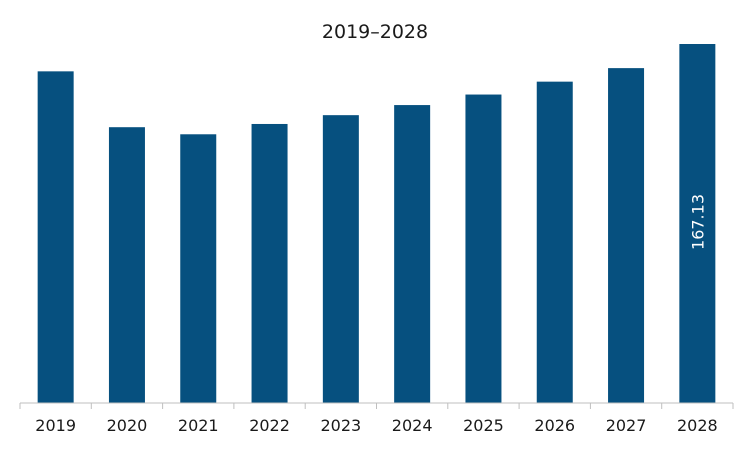  What do you see at coordinates (483, 248) in the screenshot?
I see `bar-2025` at bounding box center [483, 248].